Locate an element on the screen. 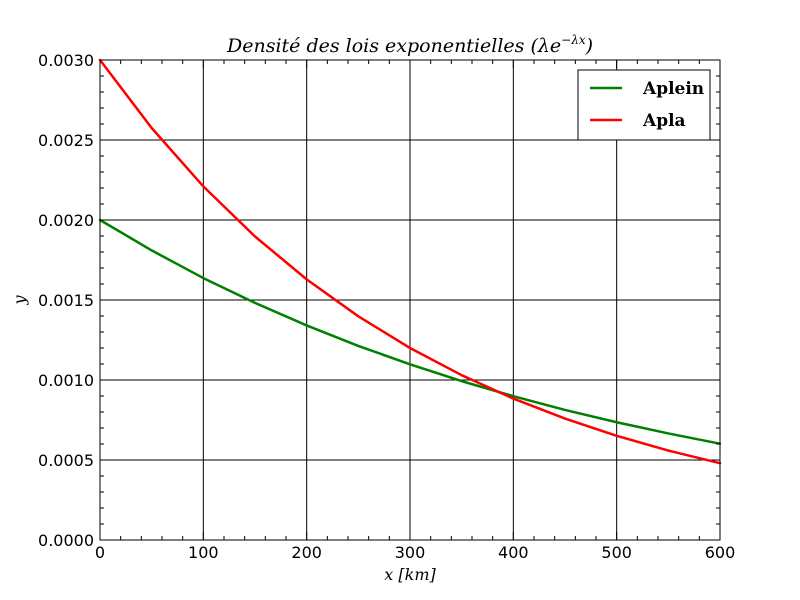 The width and height of the screenshot is (800, 600). y-tick-label: 0.0015 is located at coordinates (66, 300).